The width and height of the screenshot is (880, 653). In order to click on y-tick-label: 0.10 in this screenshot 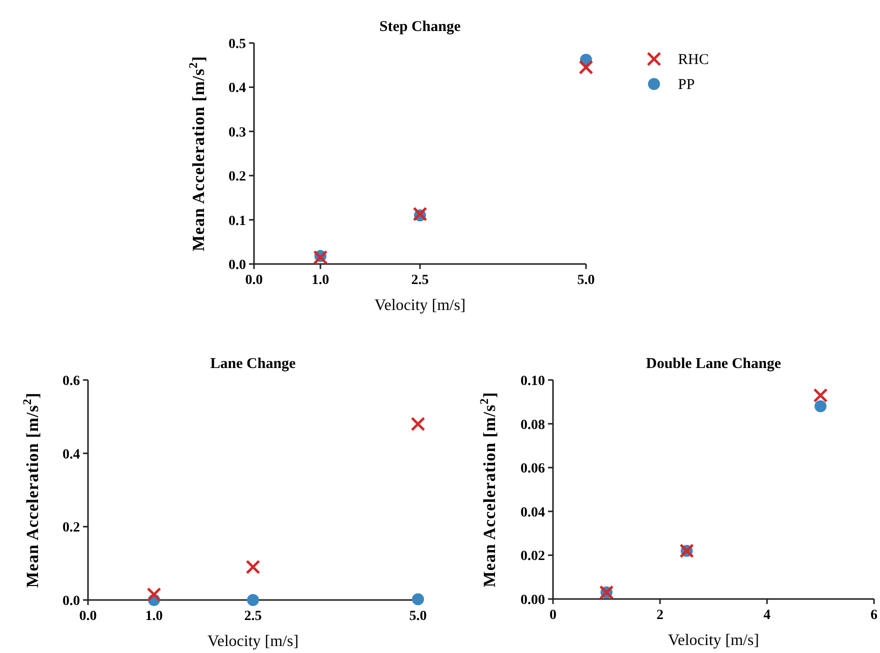, I will do `click(532, 381)`.